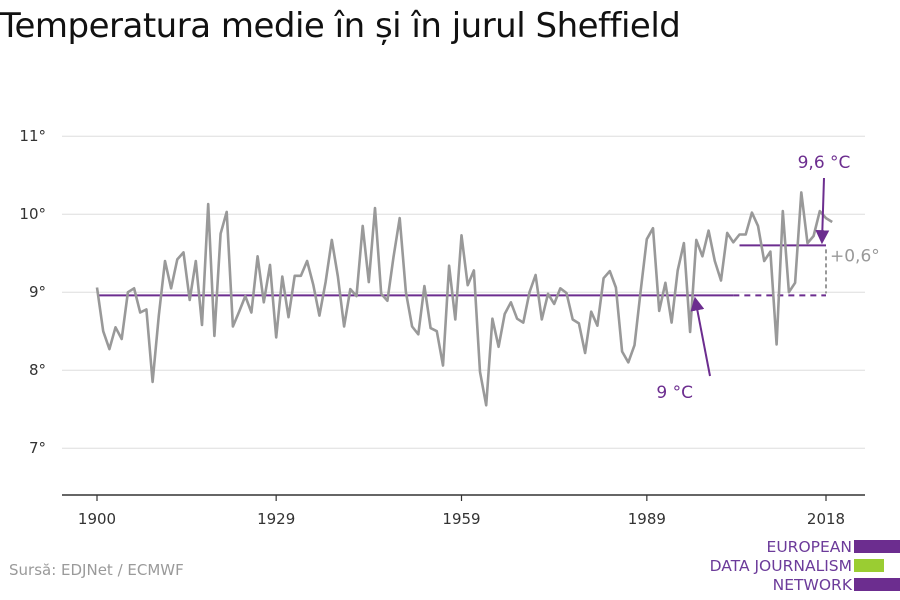 This screenshot has height=600, width=900. I want to click on x-tick-label: 1929, so click(276, 519).